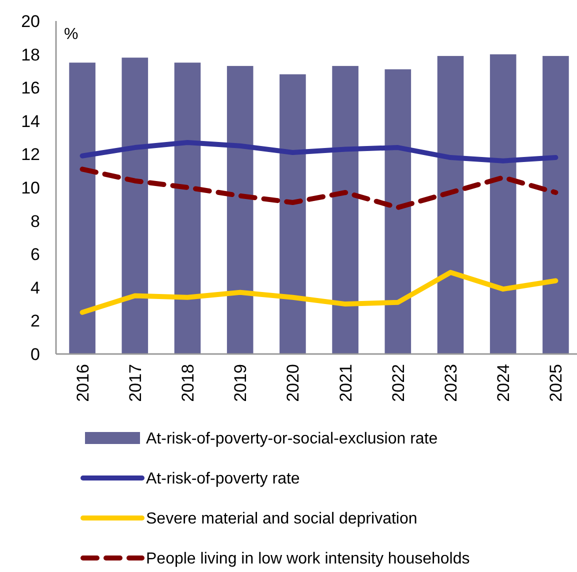 This screenshot has width=577, height=572. Describe the element at coordinates (35, 221) in the screenshot. I see `y-tick-label: 8` at that location.